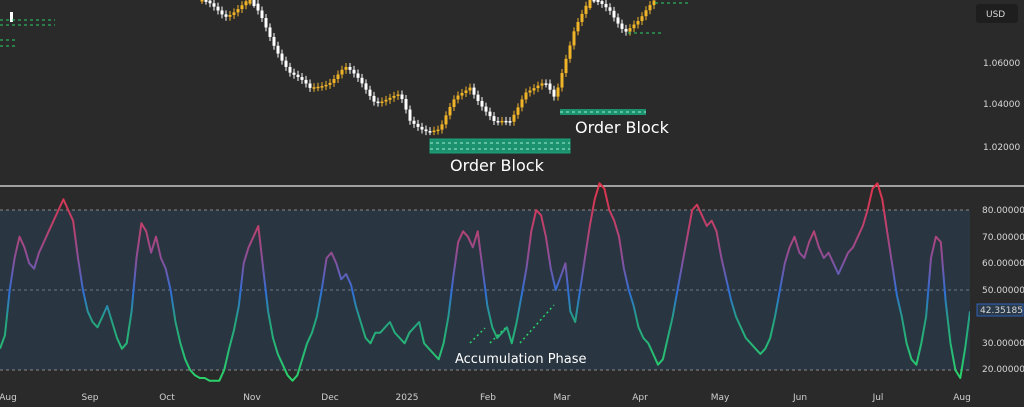  I want to click on current-value-badge, so click(1000, 310).